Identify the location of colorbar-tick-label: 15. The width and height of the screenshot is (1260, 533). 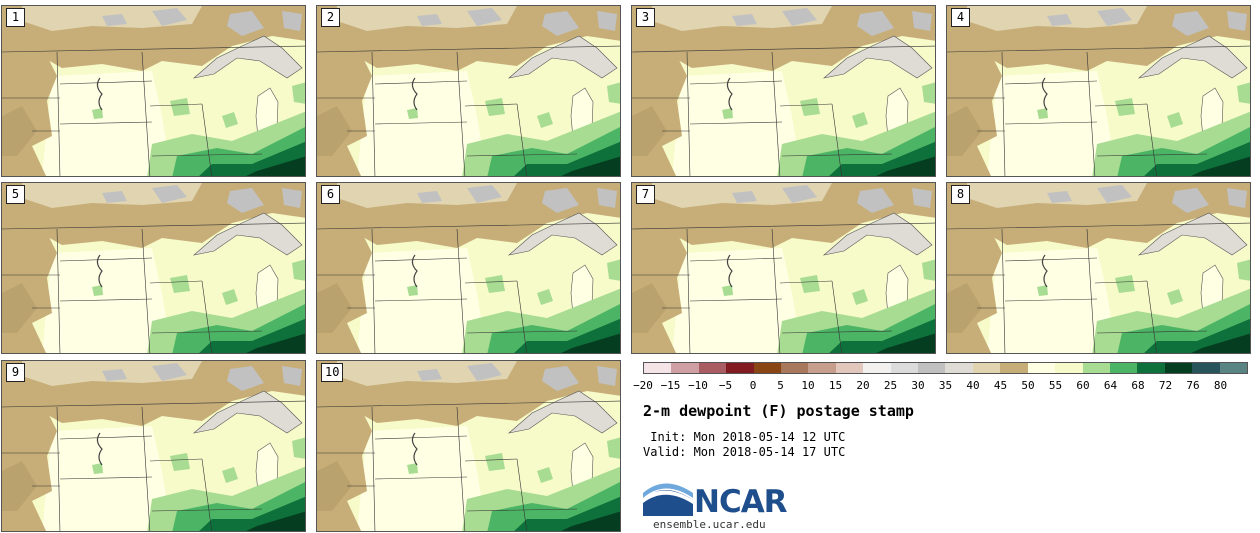
(835, 385).